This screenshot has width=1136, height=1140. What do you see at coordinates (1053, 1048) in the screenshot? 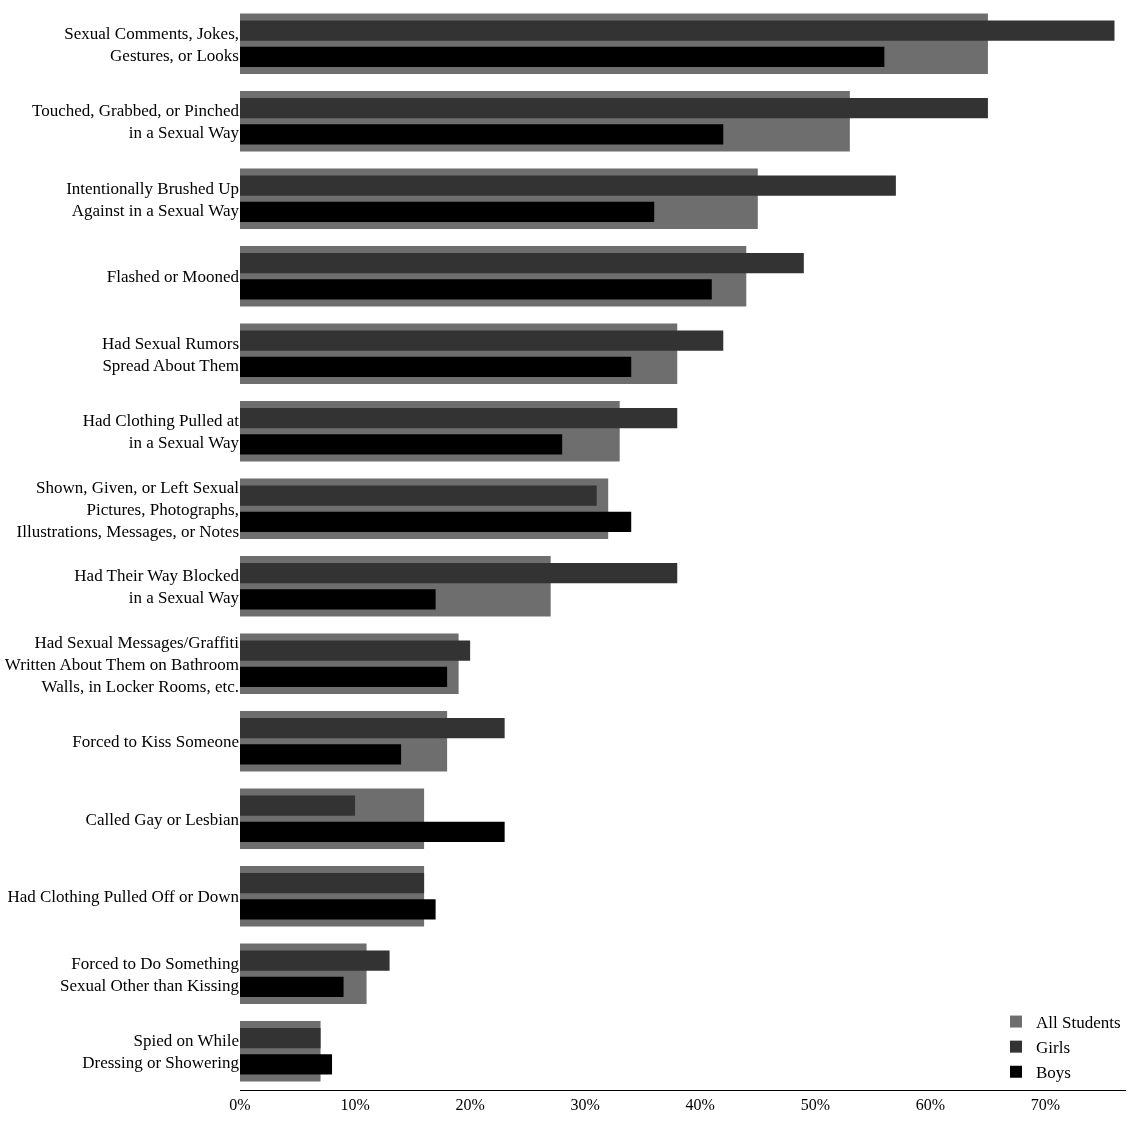
I see `legend-label: Girls` at bounding box center [1053, 1048].